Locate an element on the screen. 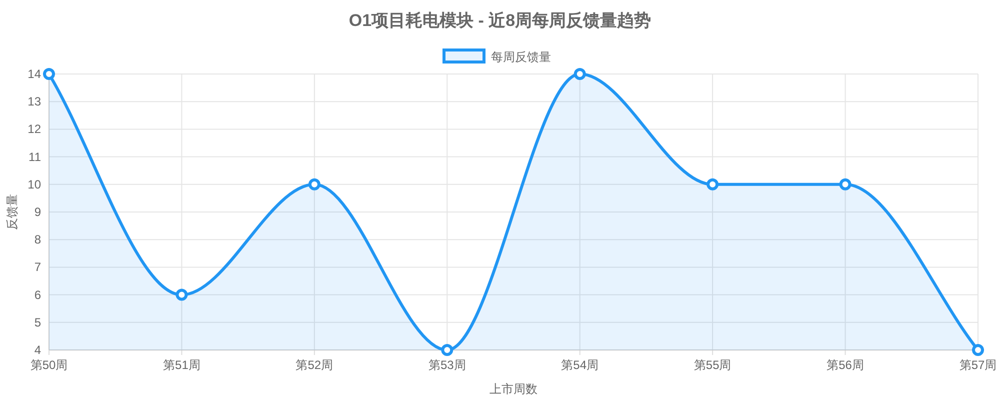 Image resolution: width=1000 pixels, height=401 pixels. y-tick-label: 10 is located at coordinates (35, 184).